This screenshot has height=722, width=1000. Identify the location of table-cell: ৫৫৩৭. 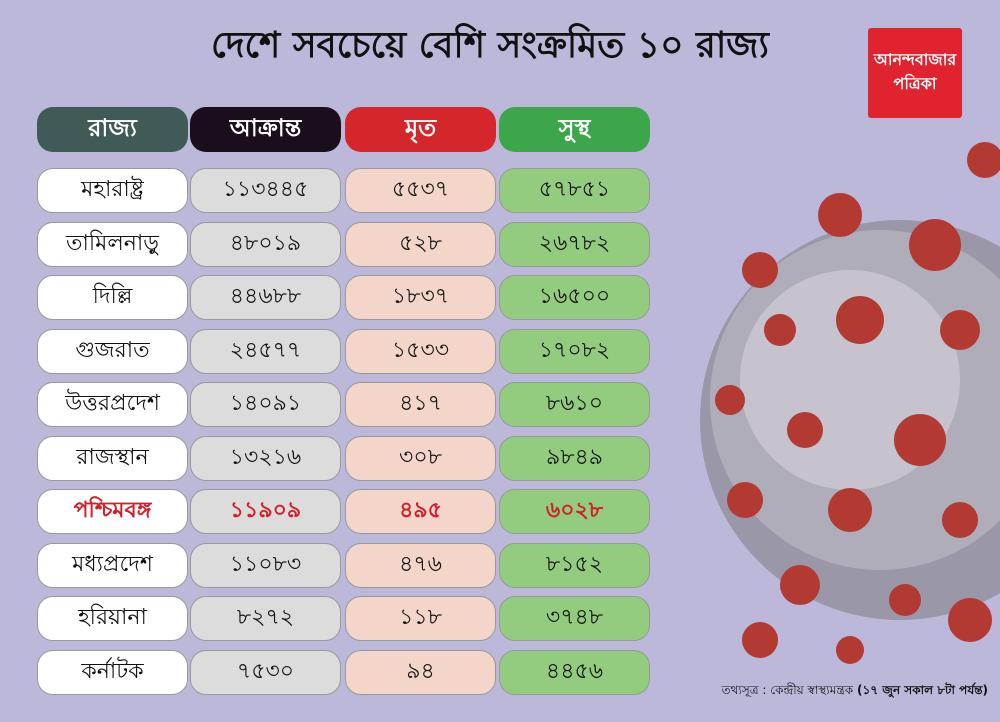
(420, 190).